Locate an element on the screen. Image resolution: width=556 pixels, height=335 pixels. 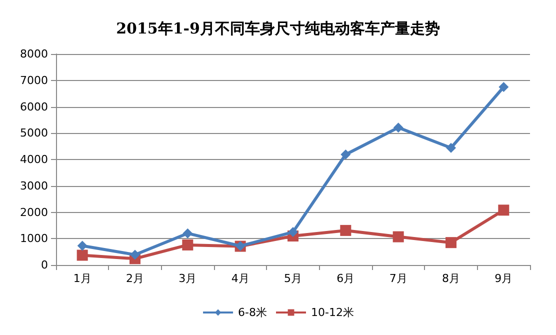
legend-label: 10-12米 is located at coordinates (332, 312).